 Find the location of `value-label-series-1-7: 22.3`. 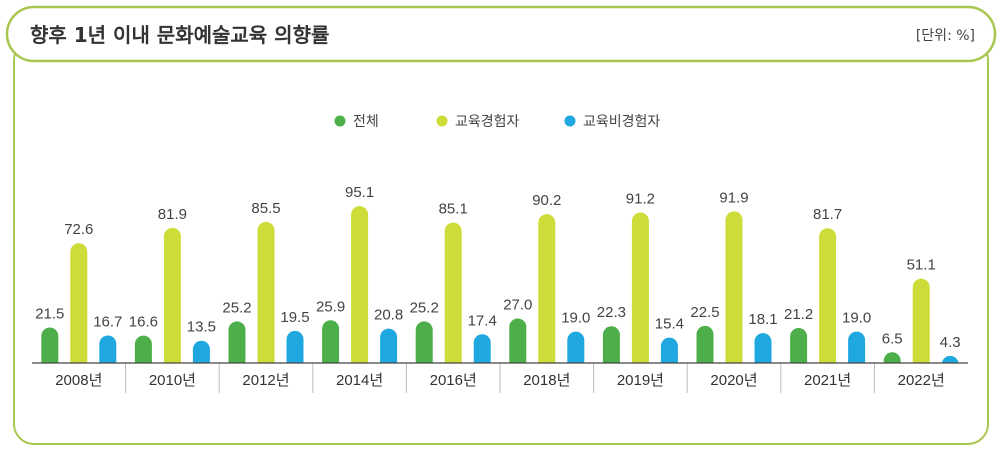

value-label-series-1-7: 22.3 is located at coordinates (611, 312).